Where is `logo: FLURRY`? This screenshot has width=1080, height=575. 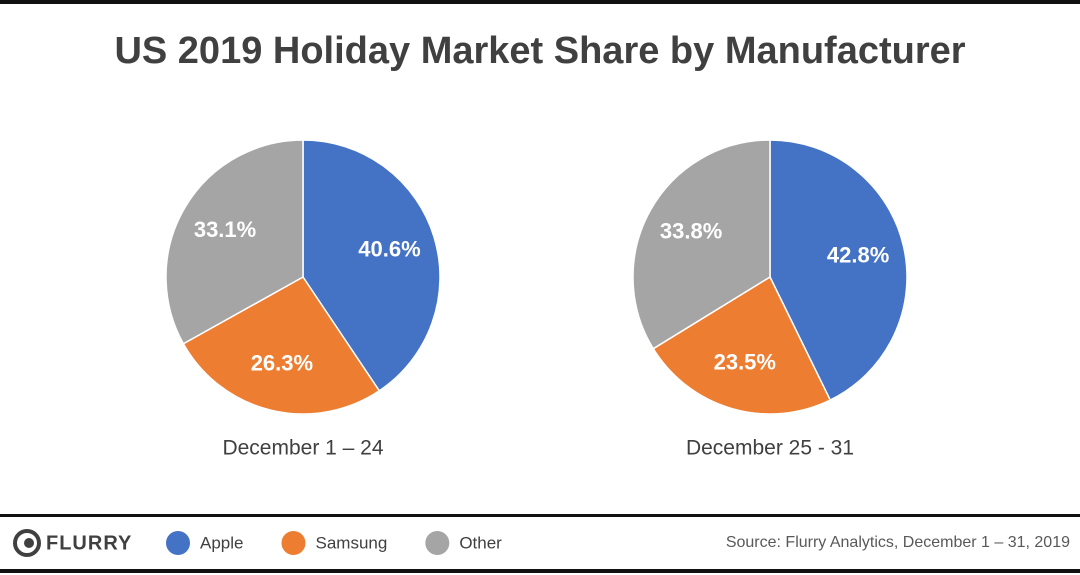 logo: FLURRY is located at coordinates (72, 543).